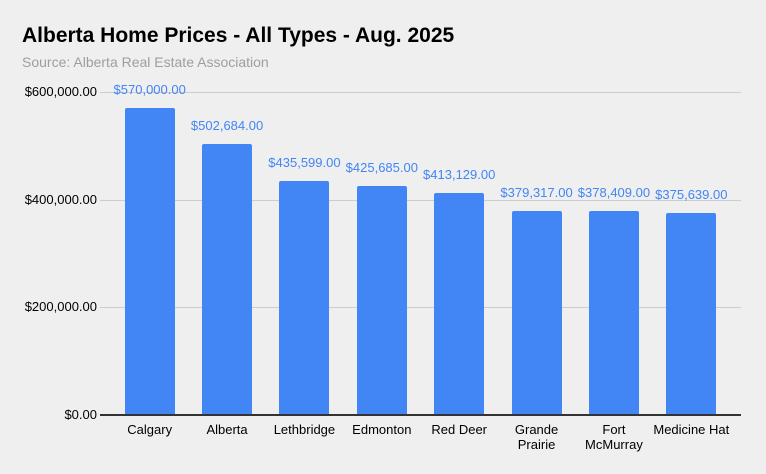  I want to click on x-axis-label: Medicine Hat, so click(691, 429).